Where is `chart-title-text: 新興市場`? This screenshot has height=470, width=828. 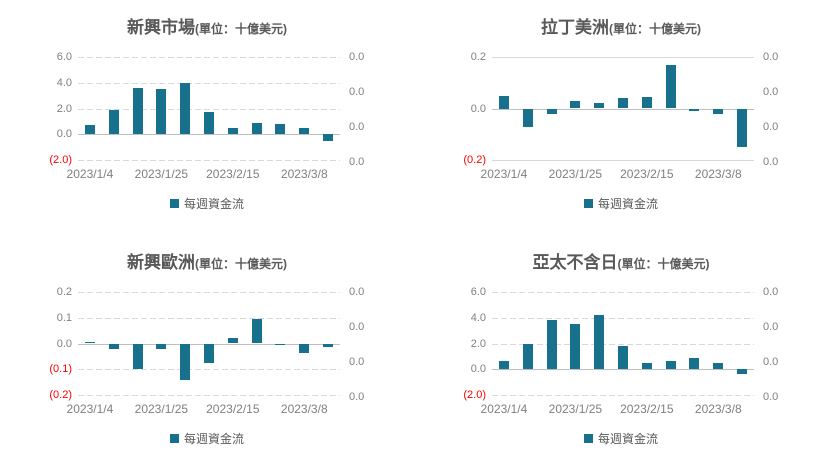 chart-title-text: 新興市場 is located at coordinates (161, 27).